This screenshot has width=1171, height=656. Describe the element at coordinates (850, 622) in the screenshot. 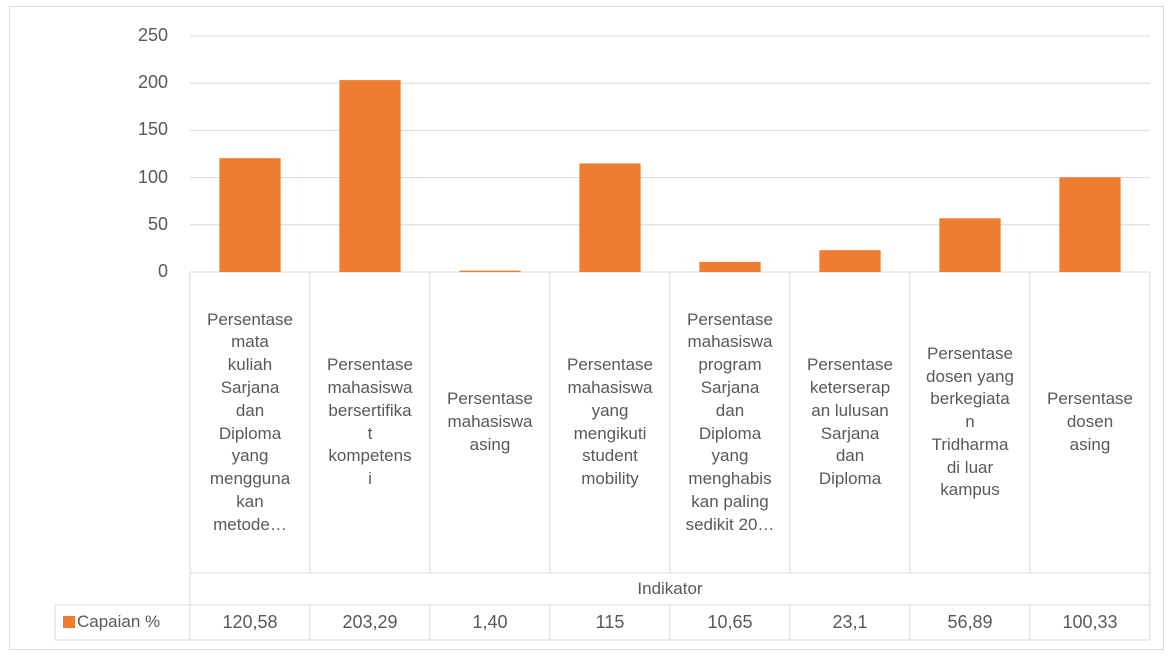

I see `data-table-value: 23,1` at that location.